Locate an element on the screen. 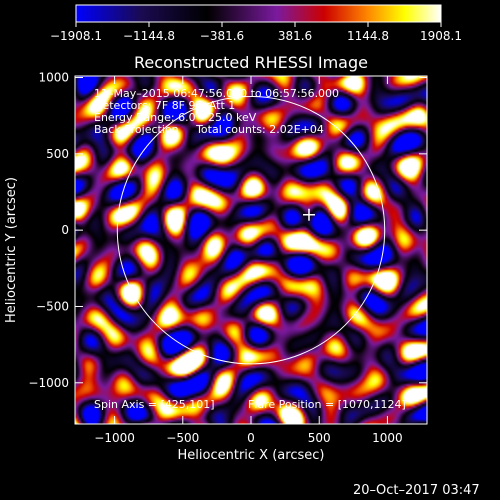 The height and width of the screenshot is (500, 500). annotation-detectors: Detectors: 7F 8F 9F, Att 1 is located at coordinates (164, 105).